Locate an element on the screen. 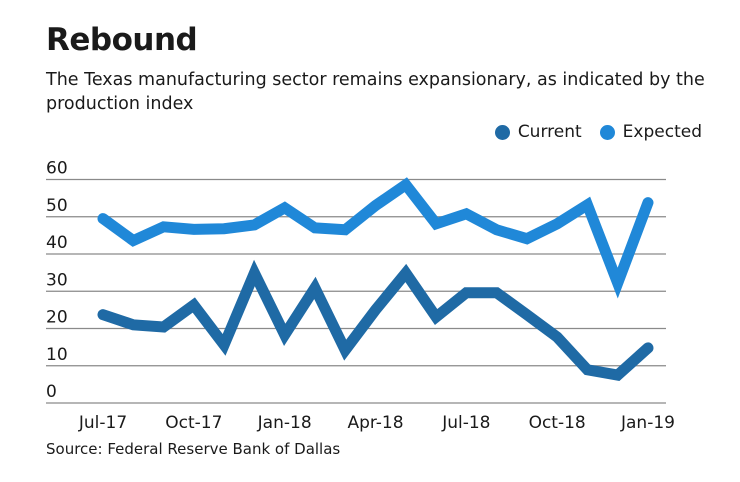 The image size is (740, 482). chart-title: Rebound is located at coordinates (122, 40).